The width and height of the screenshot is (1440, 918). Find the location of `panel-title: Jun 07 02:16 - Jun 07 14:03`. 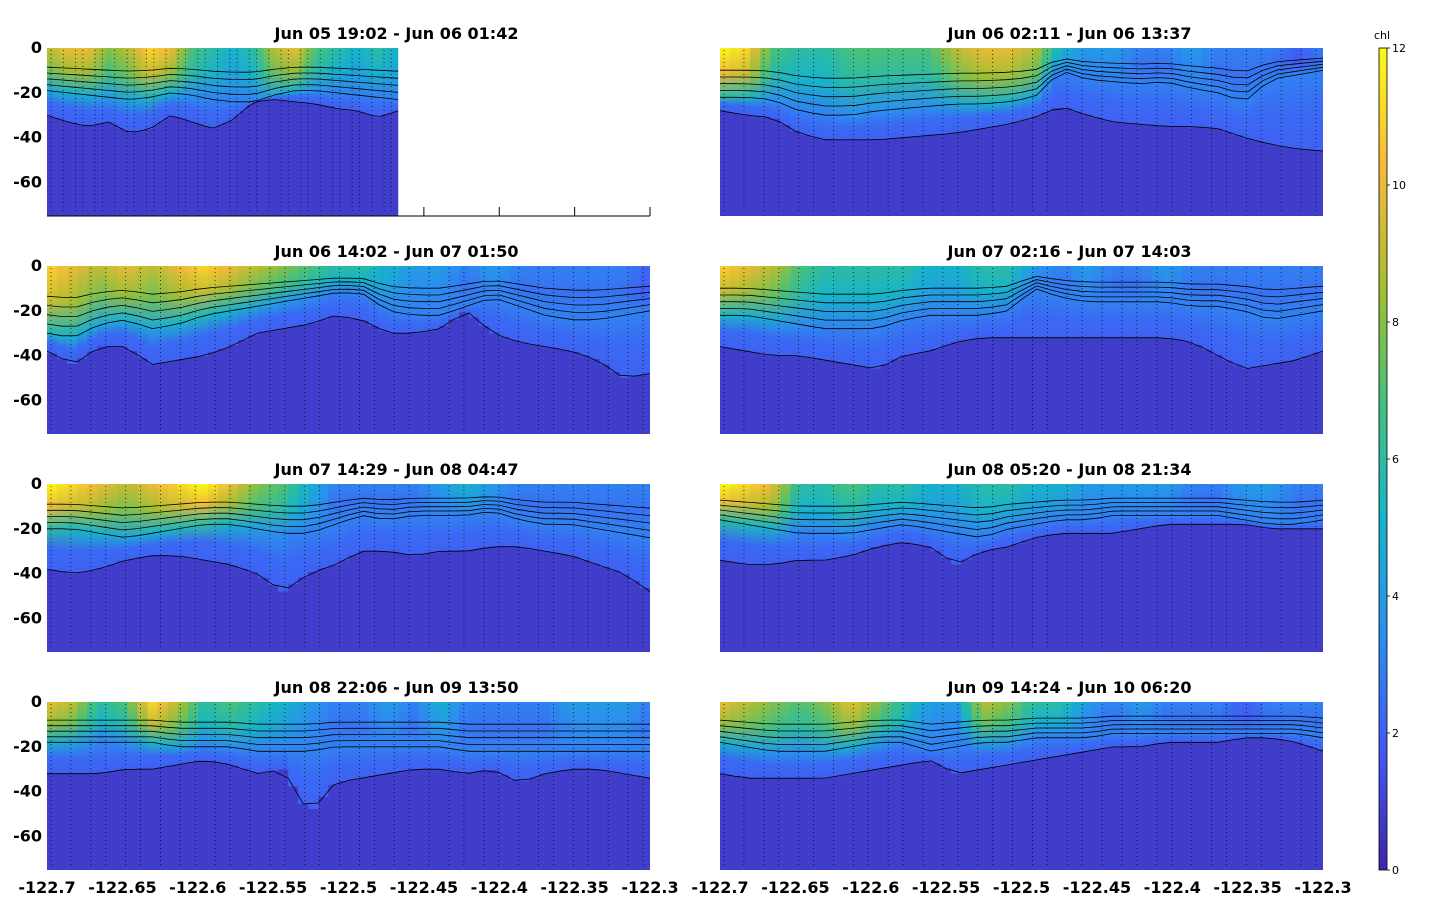

panel-title: Jun 07 02:16 - Jun 07 14:03 is located at coordinates (1069, 251).